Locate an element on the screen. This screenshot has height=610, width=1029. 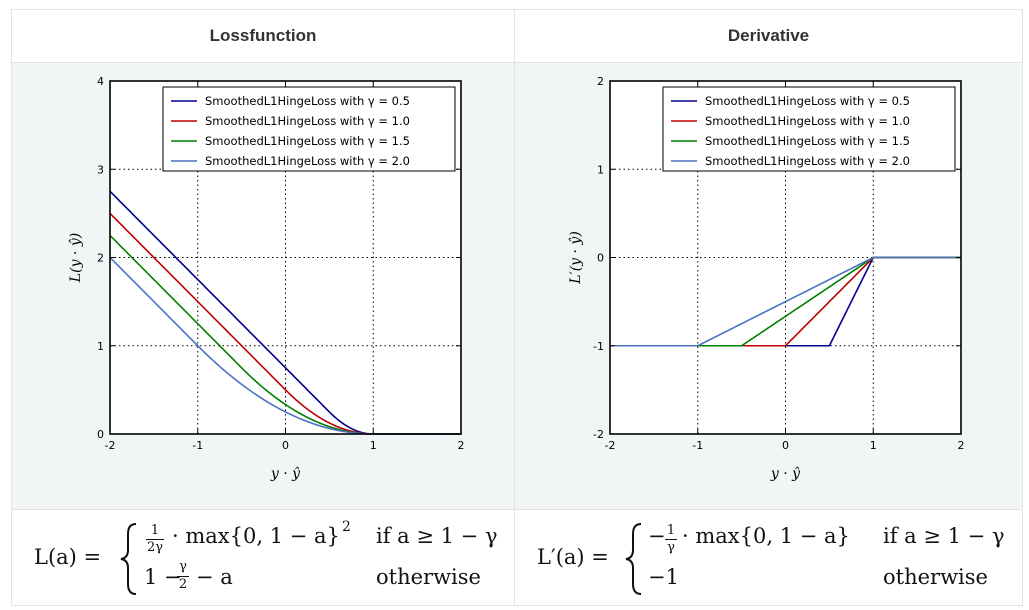
loss-frac1-bar is located at coordinates (155, 539).